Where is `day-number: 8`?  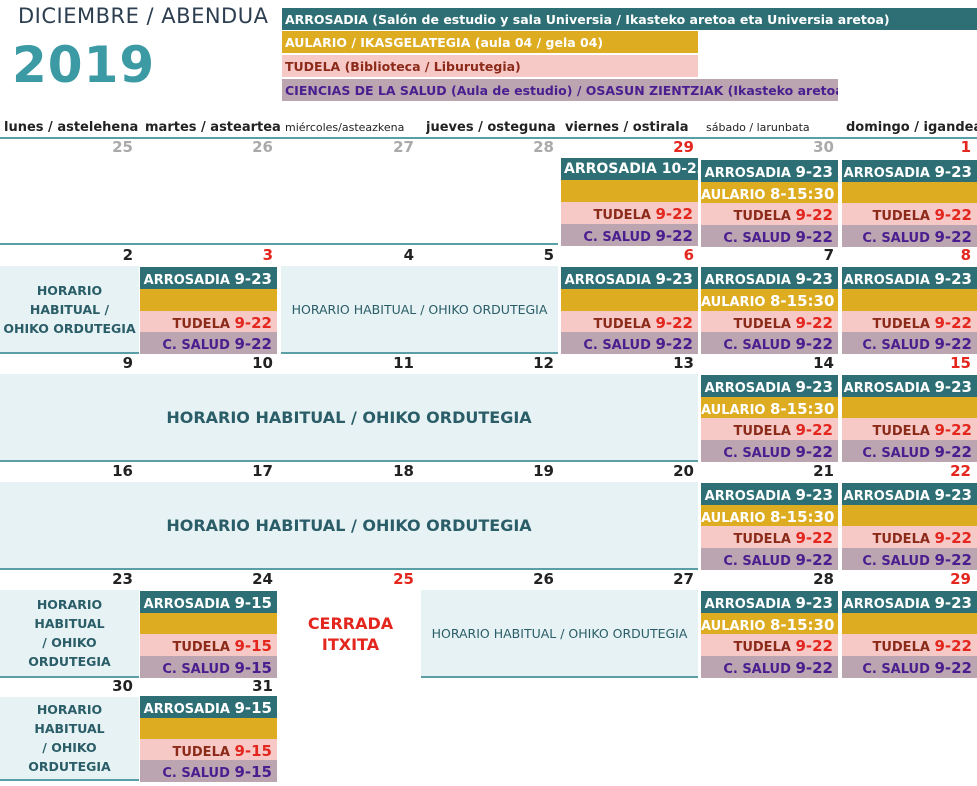
day-number: 8 is located at coordinates (965, 255).